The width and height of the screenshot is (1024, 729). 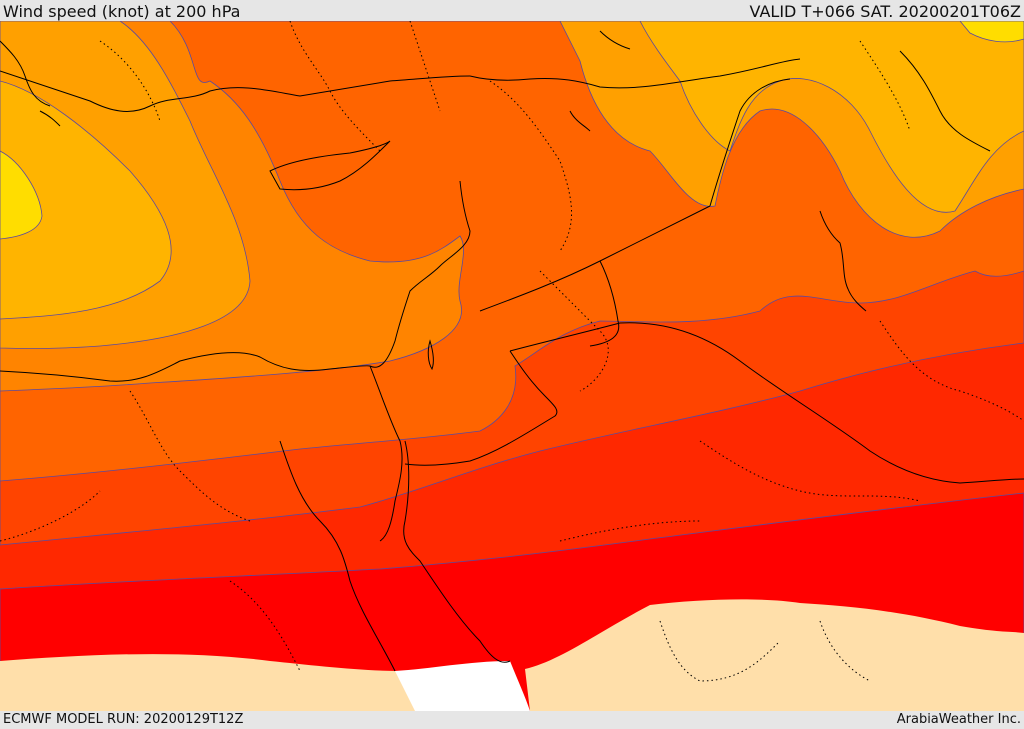 What do you see at coordinates (831, 117) in the screenshot?
I see `band-ne-gold` at bounding box center [831, 117].